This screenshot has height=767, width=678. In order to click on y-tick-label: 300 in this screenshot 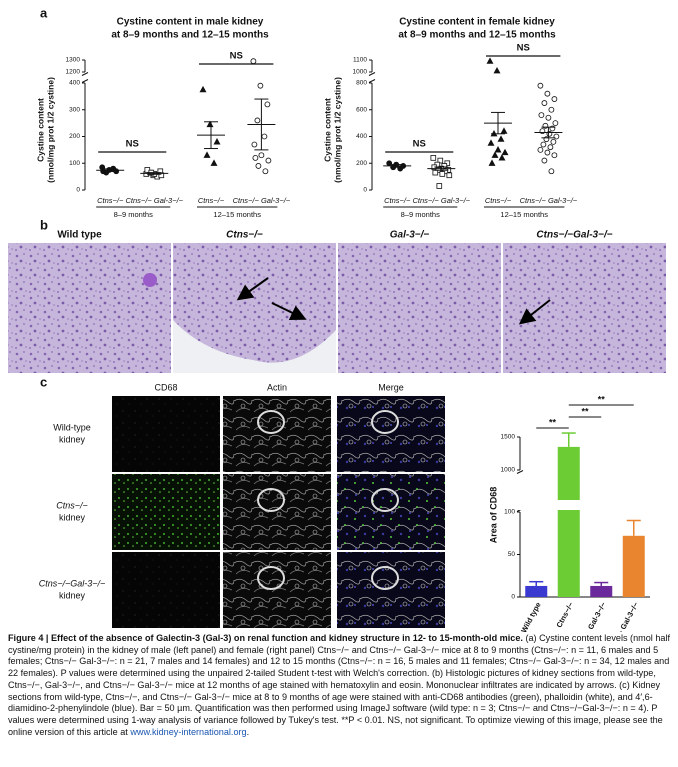, I will do `click(74, 109)`.